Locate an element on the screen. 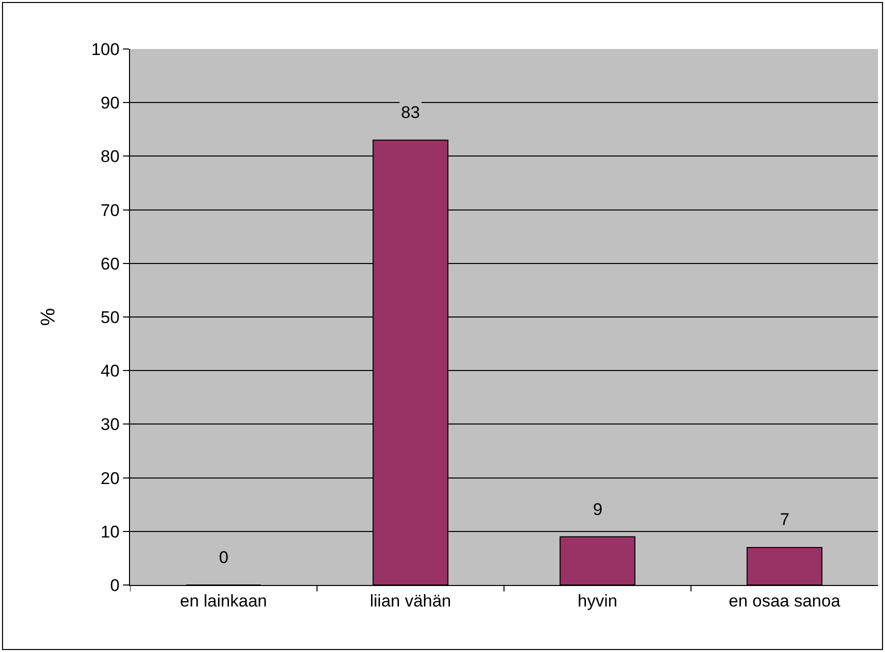 The width and height of the screenshot is (885, 652). y-tick-label: 20 is located at coordinates (110, 478).